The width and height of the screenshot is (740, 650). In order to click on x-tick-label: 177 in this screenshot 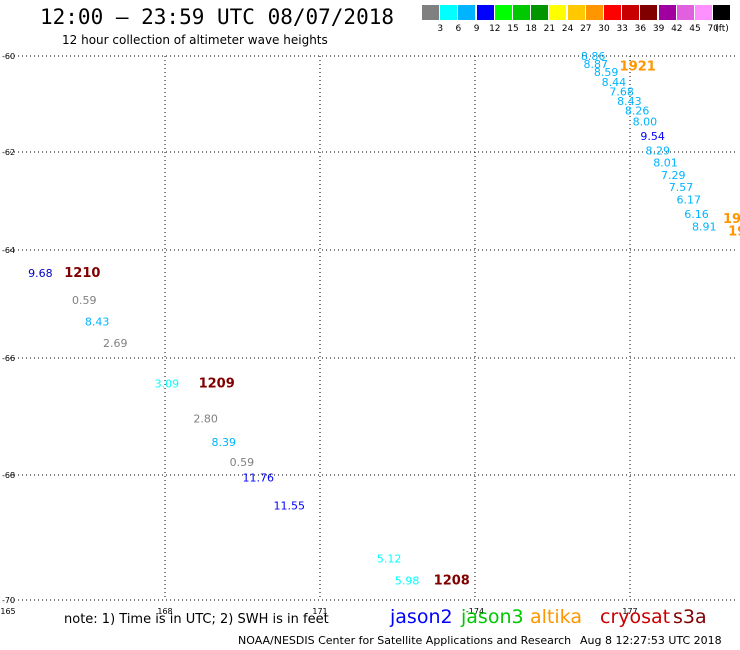, I will do `click(629, 611)`.